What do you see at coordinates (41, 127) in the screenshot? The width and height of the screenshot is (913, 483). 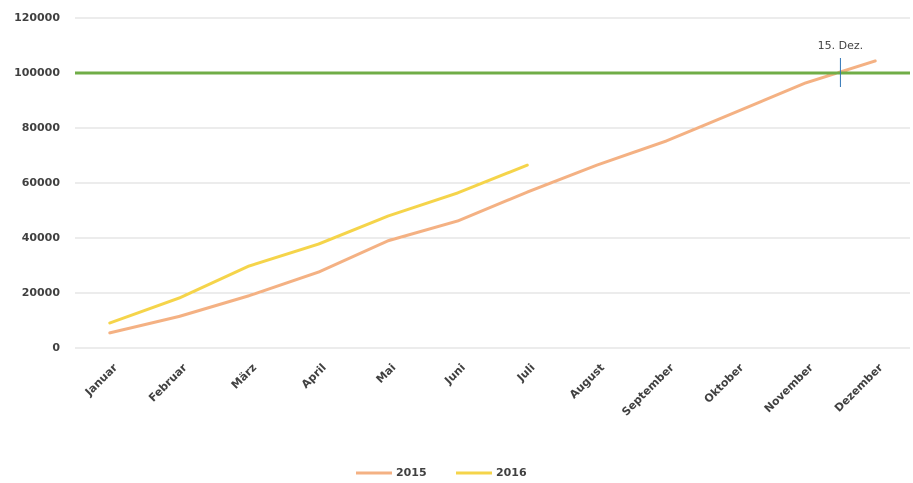 I see `y-tick-label: 80000` at bounding box center [41, 127].